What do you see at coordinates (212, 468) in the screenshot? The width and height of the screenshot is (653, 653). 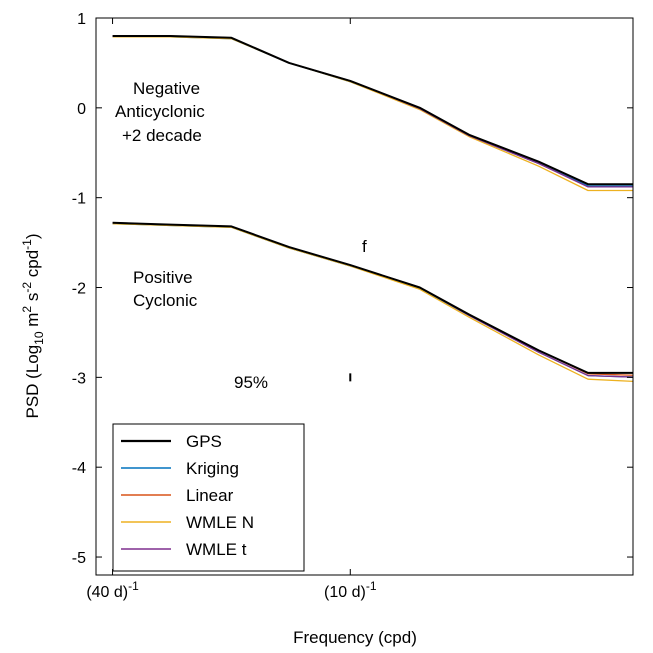 I see `legend-label-kriging: Kriging` at bounding box center [212, 468].